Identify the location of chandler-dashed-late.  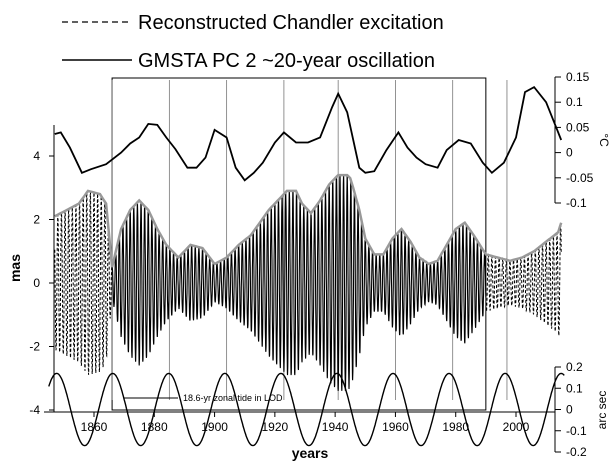
(523, 280).